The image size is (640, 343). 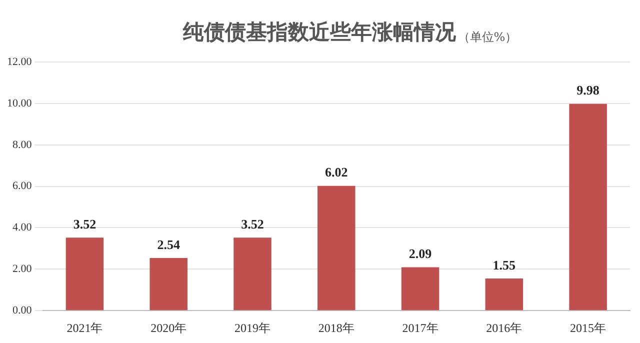 What do you see at coordinates (420, 327) in the screenshot?
I see `x-tick-label: 2017年` at bounding box center [420, 327].